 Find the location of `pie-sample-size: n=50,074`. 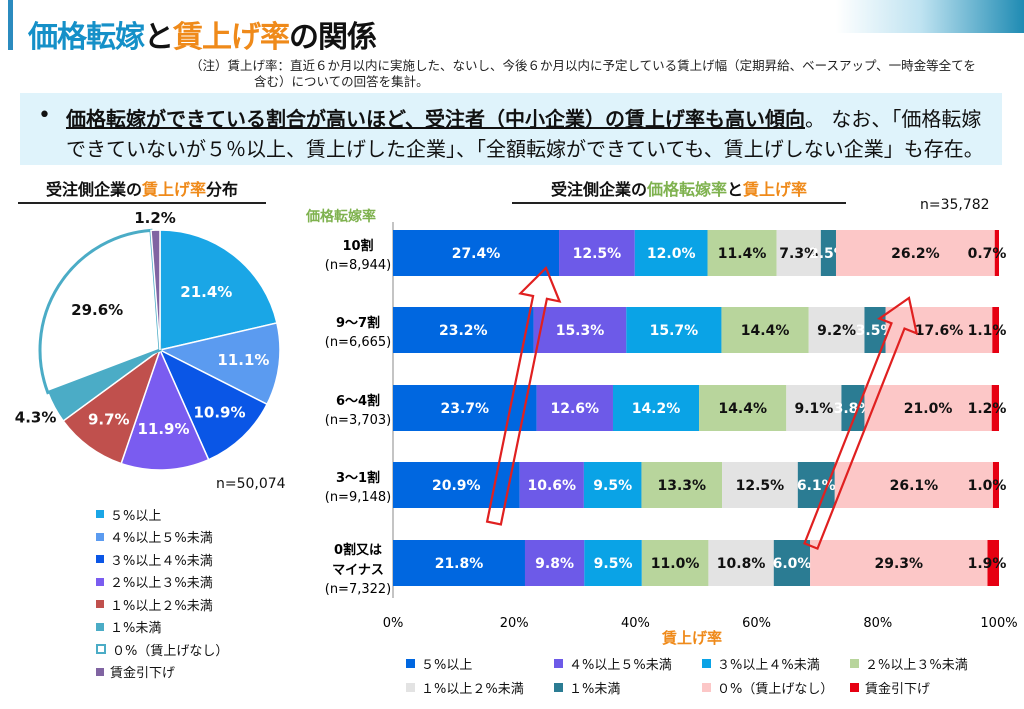

pie-sample-size: n=50,074 is located at coordinates (251, 484).